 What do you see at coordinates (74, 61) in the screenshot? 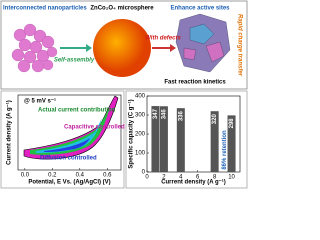
I see `label: Self-assembly` at bounding box center [74, 61].